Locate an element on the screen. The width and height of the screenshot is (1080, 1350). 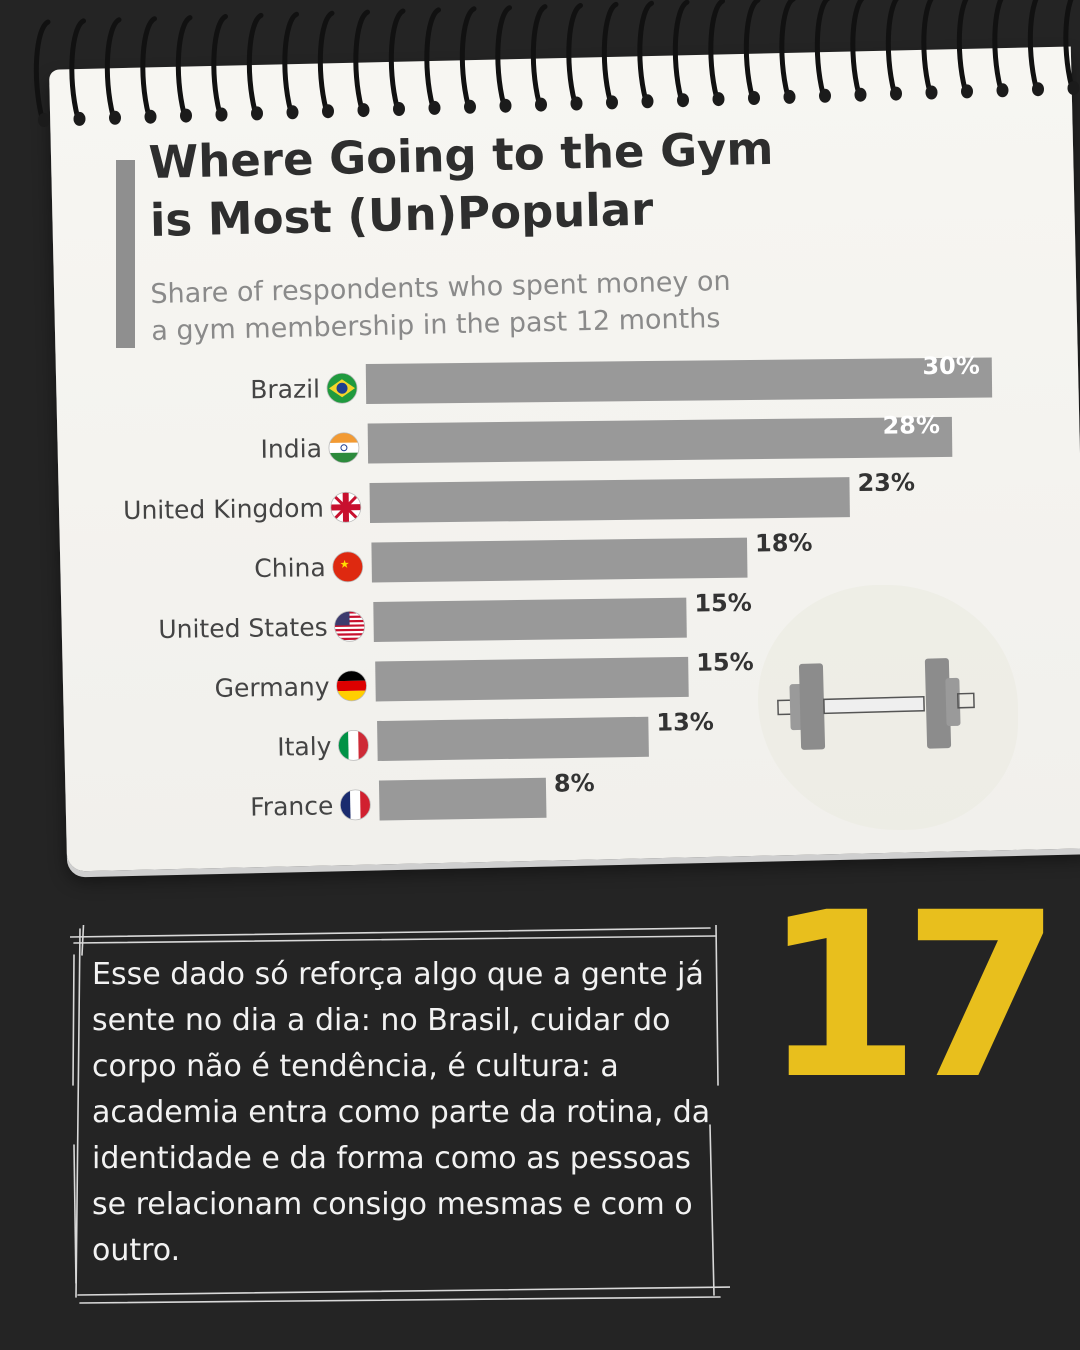
germany-flag-icon is located at coordinates (351, 686).